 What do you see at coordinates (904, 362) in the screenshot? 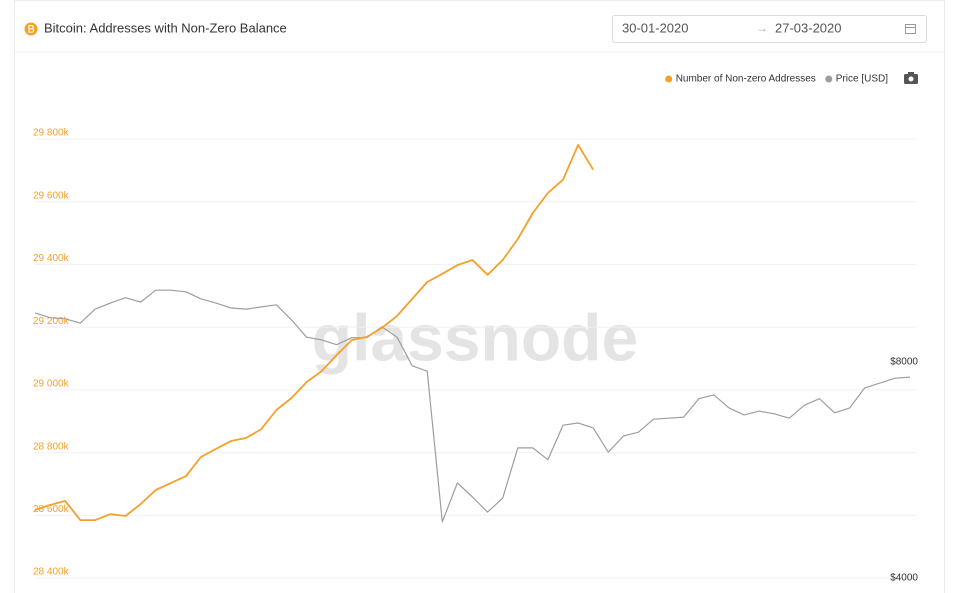
I see `y2-tick-label: $8000` at bounding box center [904, 362].